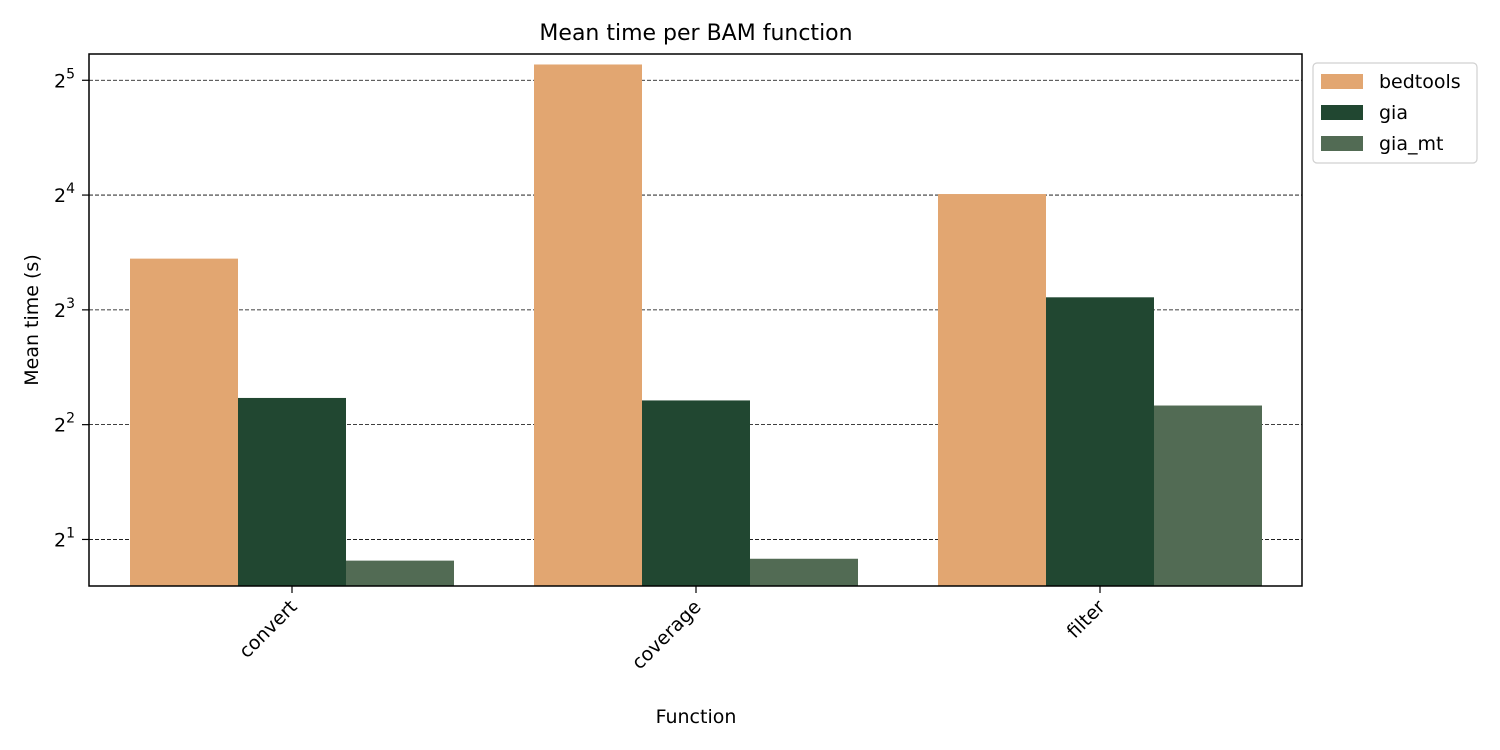 Image resolution: width=1500 pixels, height=750 pixels. Describe the element at coordinates (70, 533) in the screenshot. I see `y-tick-exponent: 1` at that location.